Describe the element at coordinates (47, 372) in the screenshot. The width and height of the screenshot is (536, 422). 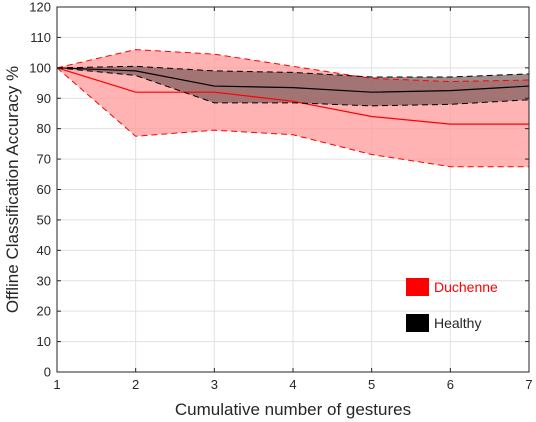
I see `y-tick-label: 0` at that location.